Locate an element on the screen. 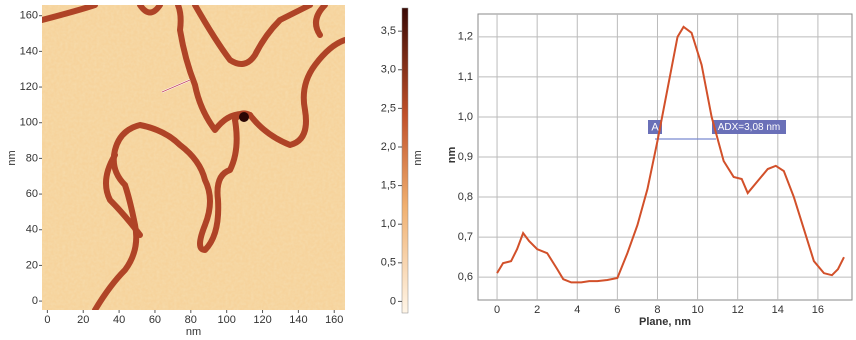 Image resolution: width=856 pixels, height=340 pixels. x-tick-label: 60 is located at coordinates (155, 320).